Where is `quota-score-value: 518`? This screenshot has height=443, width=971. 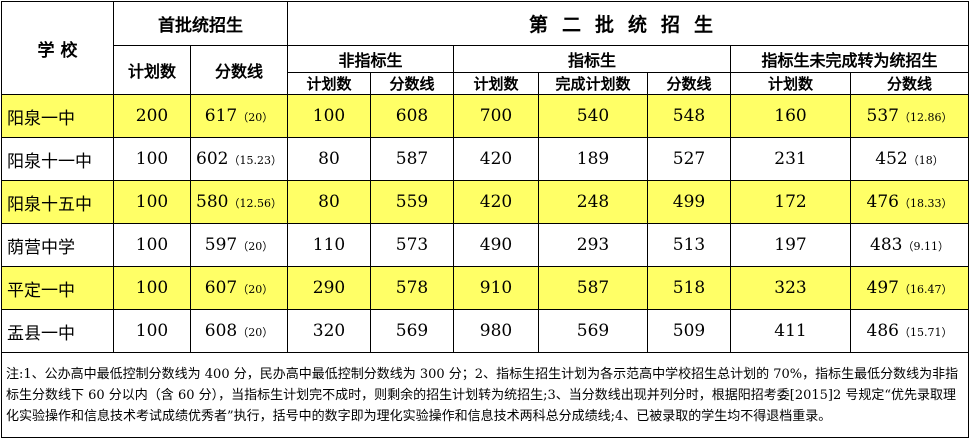 quota-score-value: 518 is located at coordinates (689, 288).